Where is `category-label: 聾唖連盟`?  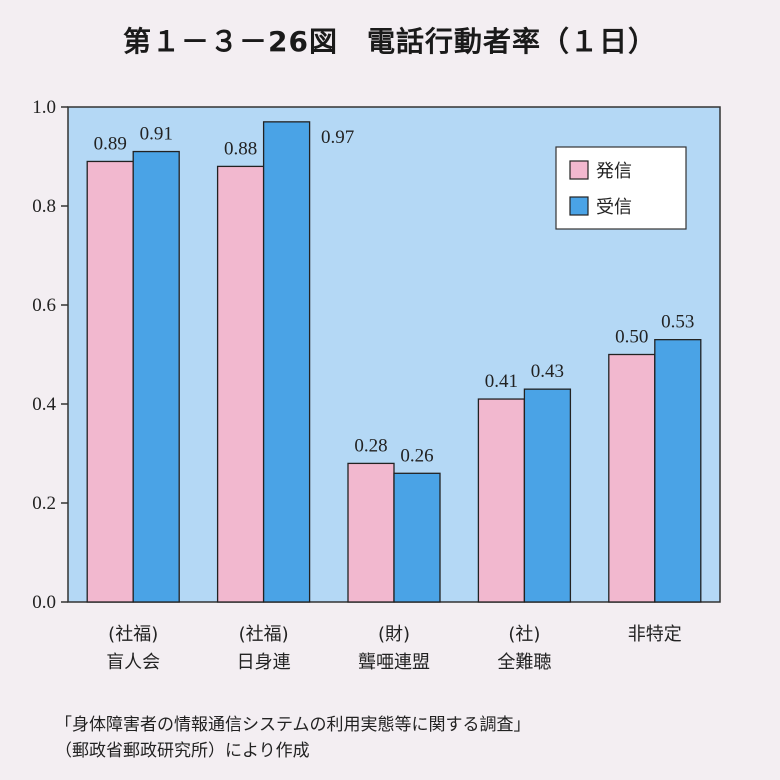
category-label: 聾唖連盟 is located at coordinates (394, 662).